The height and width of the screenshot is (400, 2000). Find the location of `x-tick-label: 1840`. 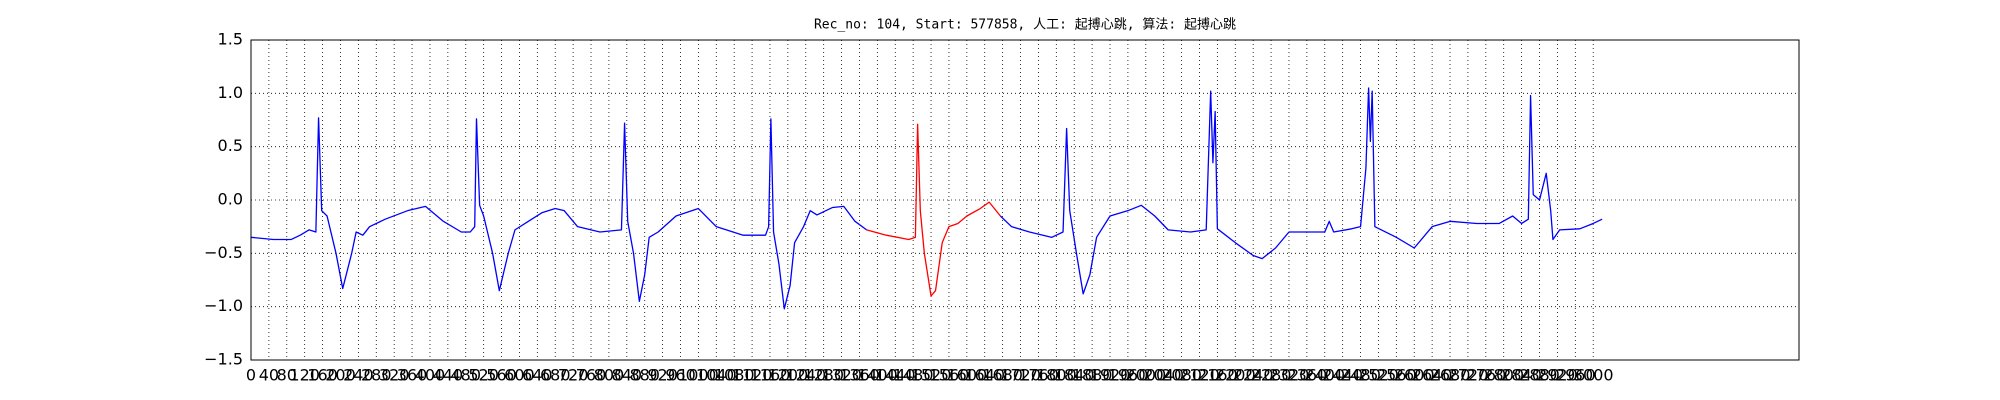

x-tick-label: 1840 is located at coordinates (1074, 375).